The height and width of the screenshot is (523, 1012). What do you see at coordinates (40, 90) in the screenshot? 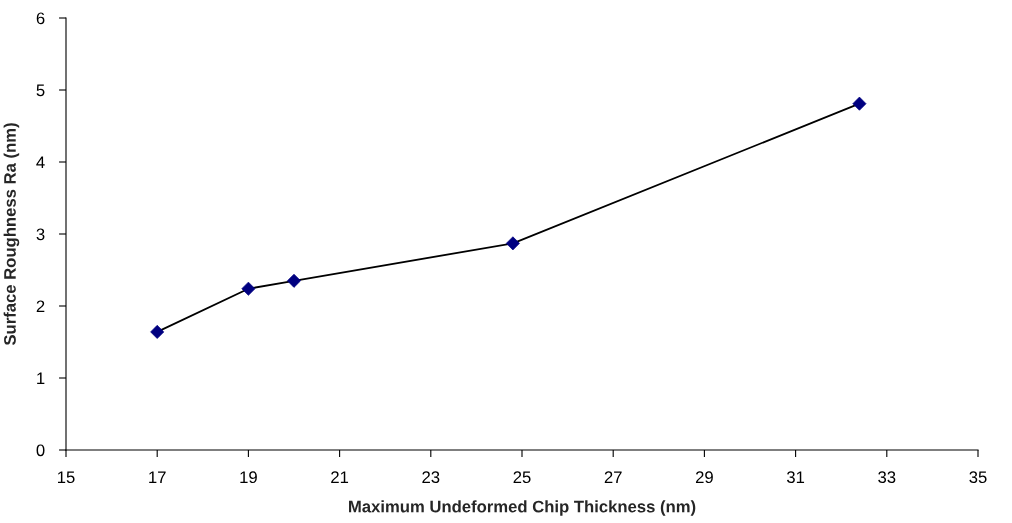
I see `y-tick-label: 5` at bounding box center [40, 90].